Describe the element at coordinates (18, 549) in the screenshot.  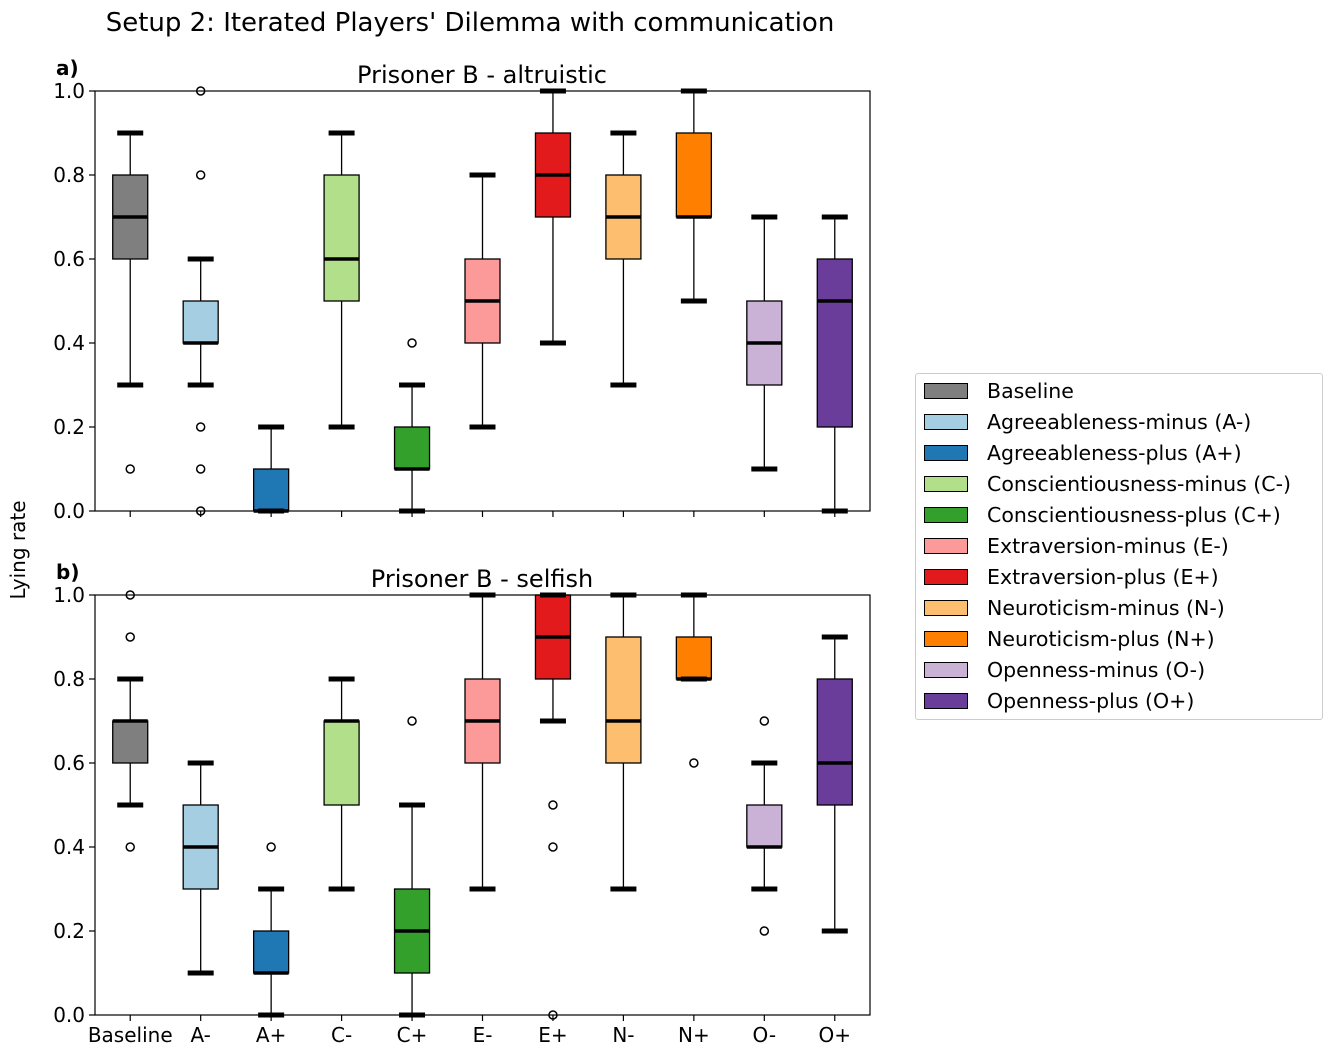
I see `y-axis-label: Lying rate` at that location.